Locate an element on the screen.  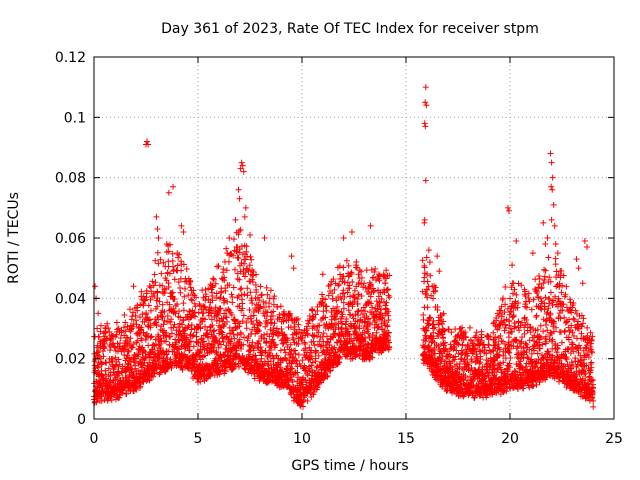
x-axis-label: GPS time / hours is located at coordinates (349, 466).